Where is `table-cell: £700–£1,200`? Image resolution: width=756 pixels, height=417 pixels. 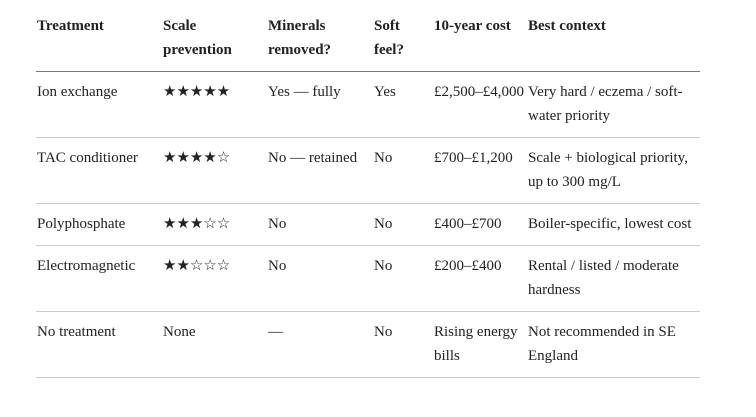
table-cell: £700–£1,200 is located at coordinates (480, 170).